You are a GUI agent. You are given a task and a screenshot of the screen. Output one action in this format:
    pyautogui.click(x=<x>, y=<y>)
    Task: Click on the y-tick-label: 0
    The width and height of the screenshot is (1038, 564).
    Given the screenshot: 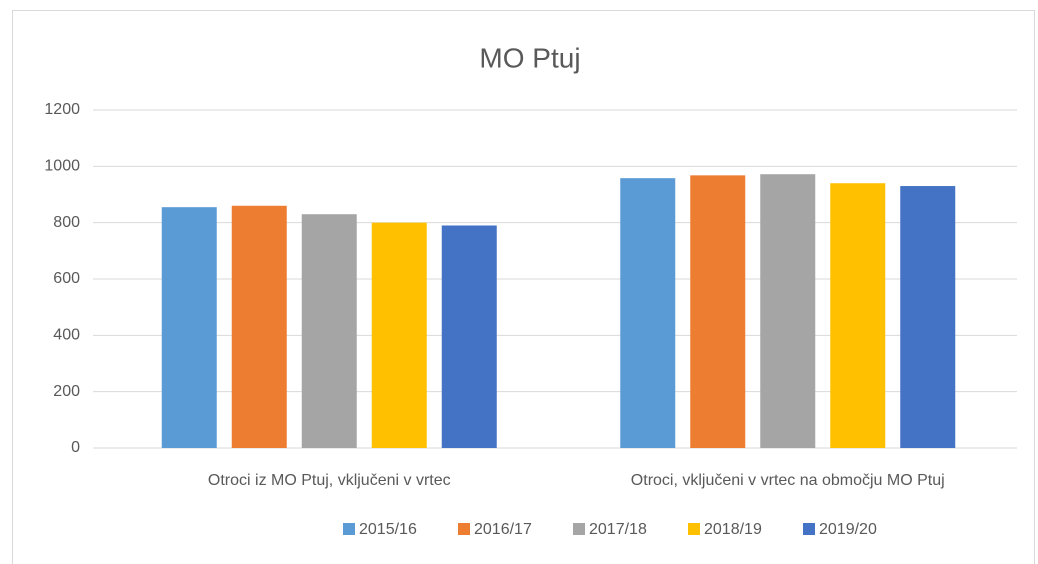 What is the action you would take?
    pyautogui.click(x=75, y=447)
    